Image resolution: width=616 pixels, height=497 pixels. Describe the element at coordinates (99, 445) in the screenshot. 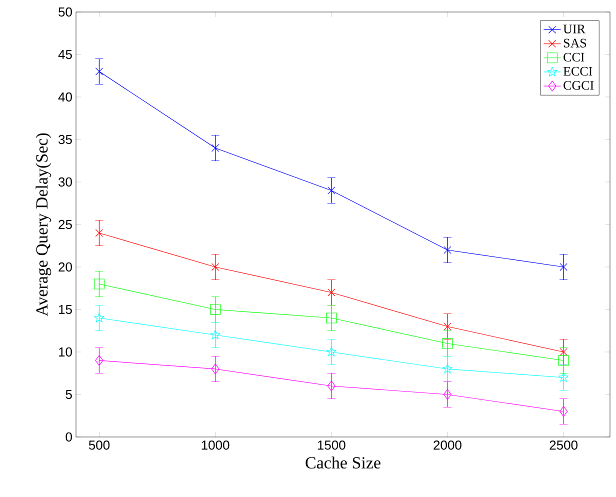

I see `x-tick-label: 500` at that location.